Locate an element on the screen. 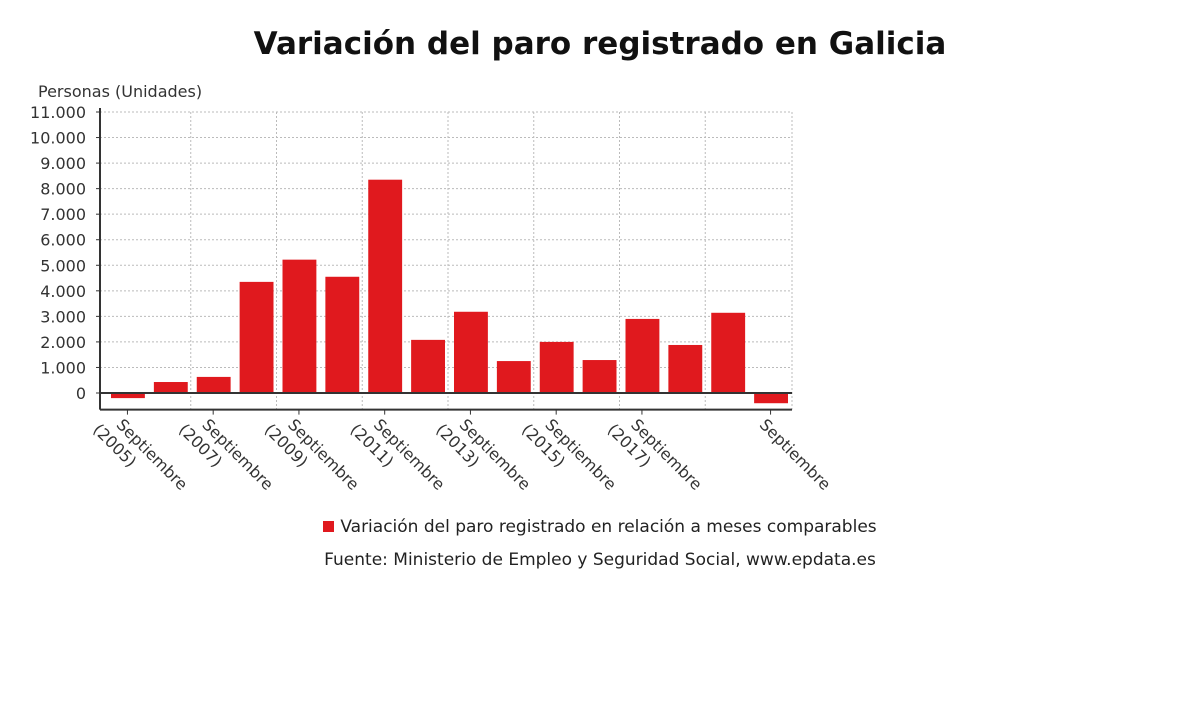 The image size is (1200, 705). y-tick-label: 4.000 is located at coordinates (63, 291).